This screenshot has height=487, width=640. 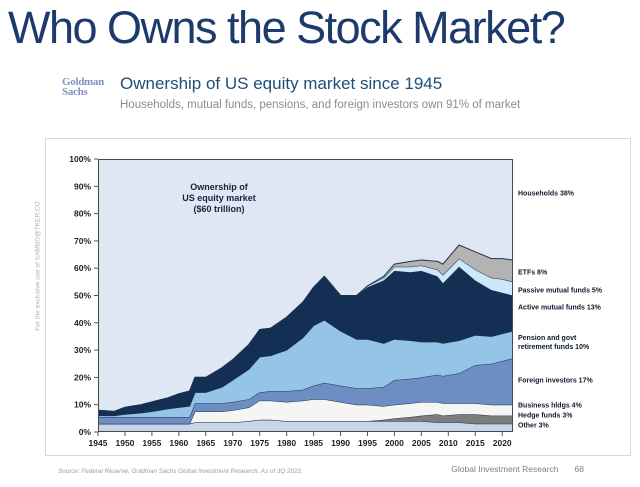 What do you see at coordinates (305, 391) in the screenshot?
I see `area-foreign_investors` at bounding box center [305, 391].